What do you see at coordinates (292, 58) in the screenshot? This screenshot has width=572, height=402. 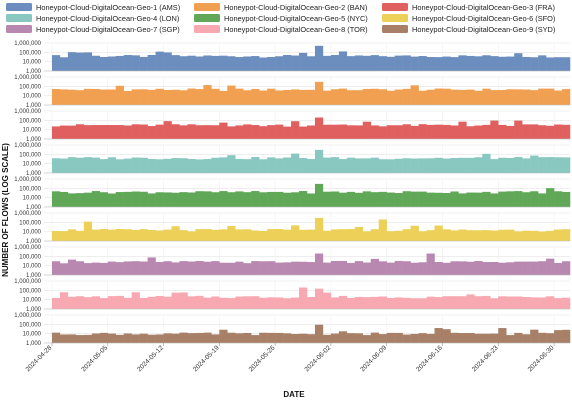 I see `panel: 1,000 10,000 100,000 1,000,000` at bounding box center [292, 58].